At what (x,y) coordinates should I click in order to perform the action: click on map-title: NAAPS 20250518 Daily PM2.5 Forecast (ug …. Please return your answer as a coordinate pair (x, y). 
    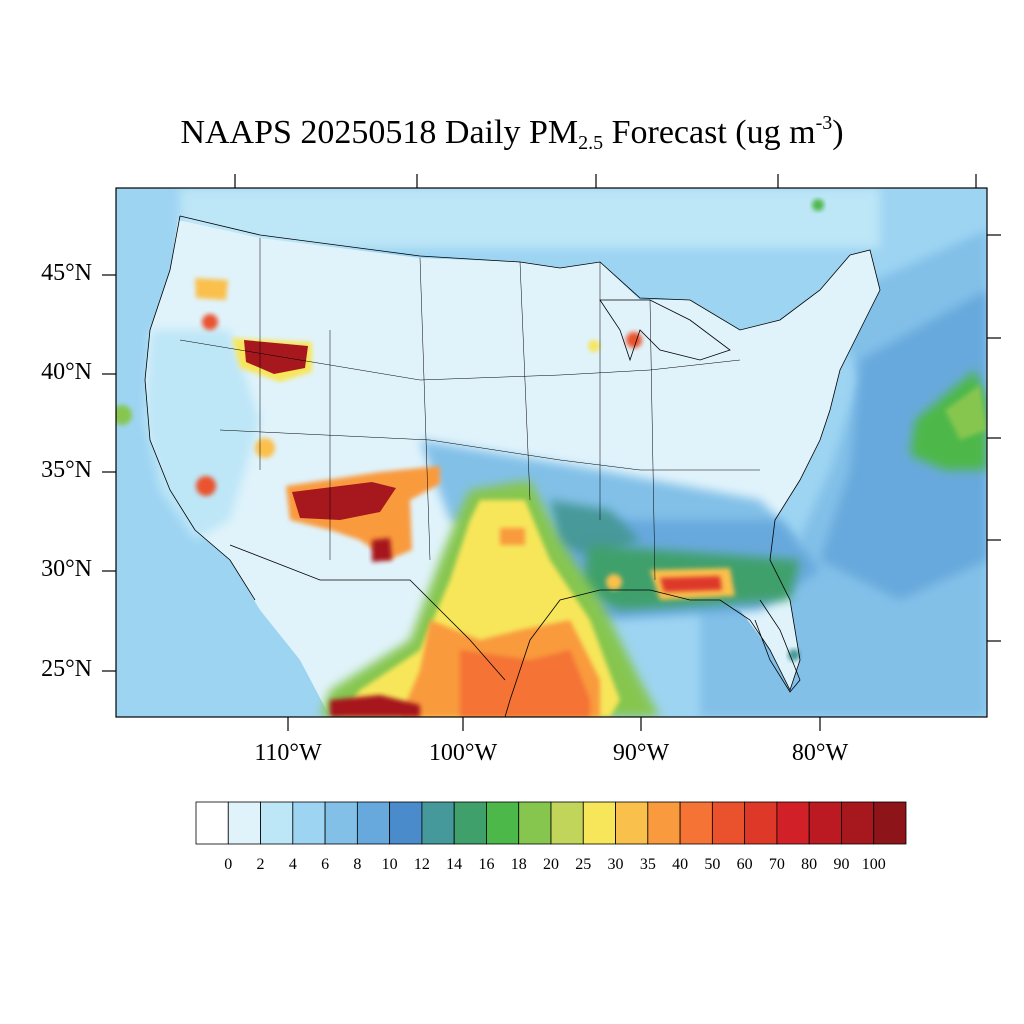
    Looking at the image, I should click on (512, 133).